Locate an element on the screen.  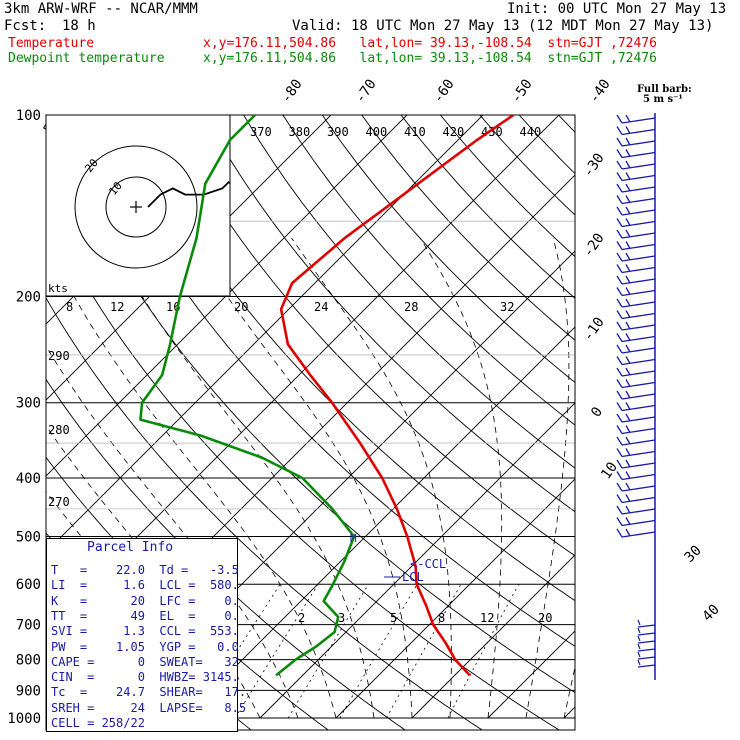
pressure-tick-label: 1000 is located at coordinates (24, 719).